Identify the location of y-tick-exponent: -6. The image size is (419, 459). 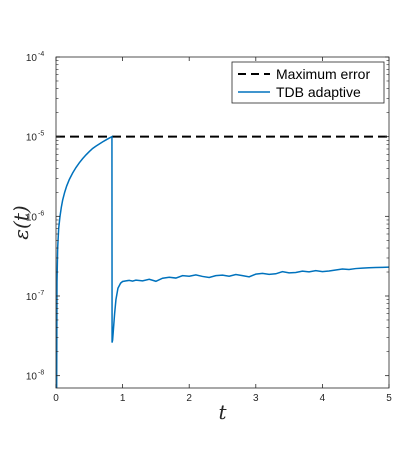
(41, 213).